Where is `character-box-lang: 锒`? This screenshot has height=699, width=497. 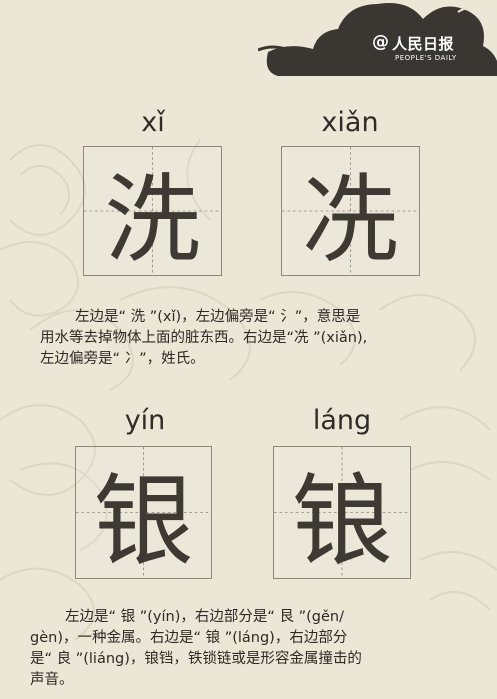
character-box-lang: 锒 is located at coordinates (342, 513).